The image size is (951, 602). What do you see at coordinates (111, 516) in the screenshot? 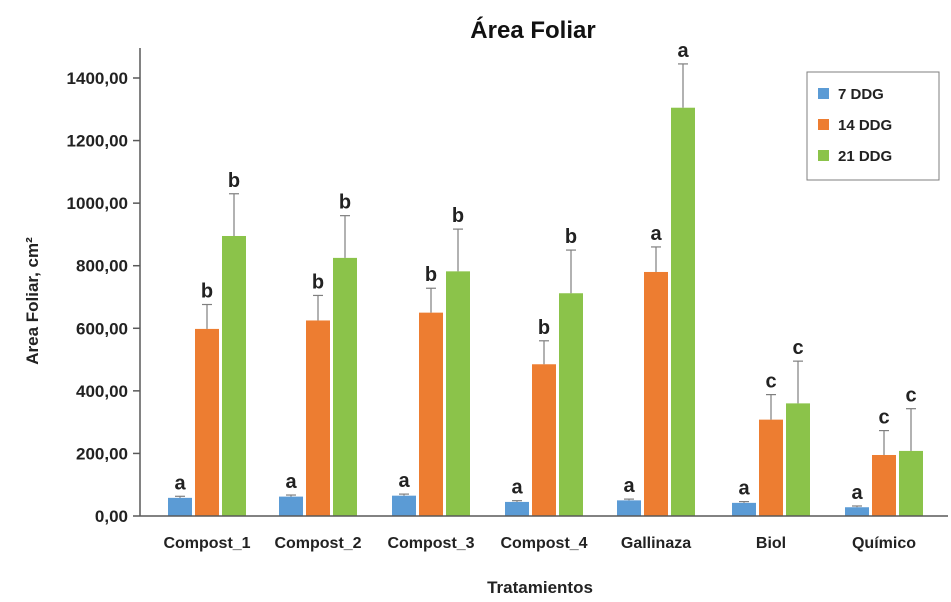
I see `y-tick-label: 0,00` at bounding box center [111, 516].